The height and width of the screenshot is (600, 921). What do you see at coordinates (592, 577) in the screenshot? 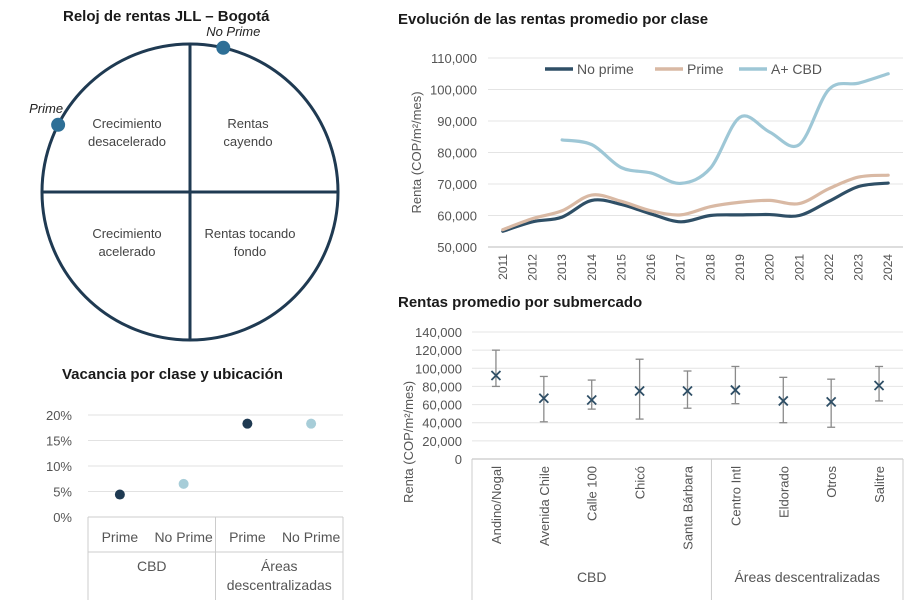
I see `submarkets-group-label: CBD` at bounding box center [592, 577].